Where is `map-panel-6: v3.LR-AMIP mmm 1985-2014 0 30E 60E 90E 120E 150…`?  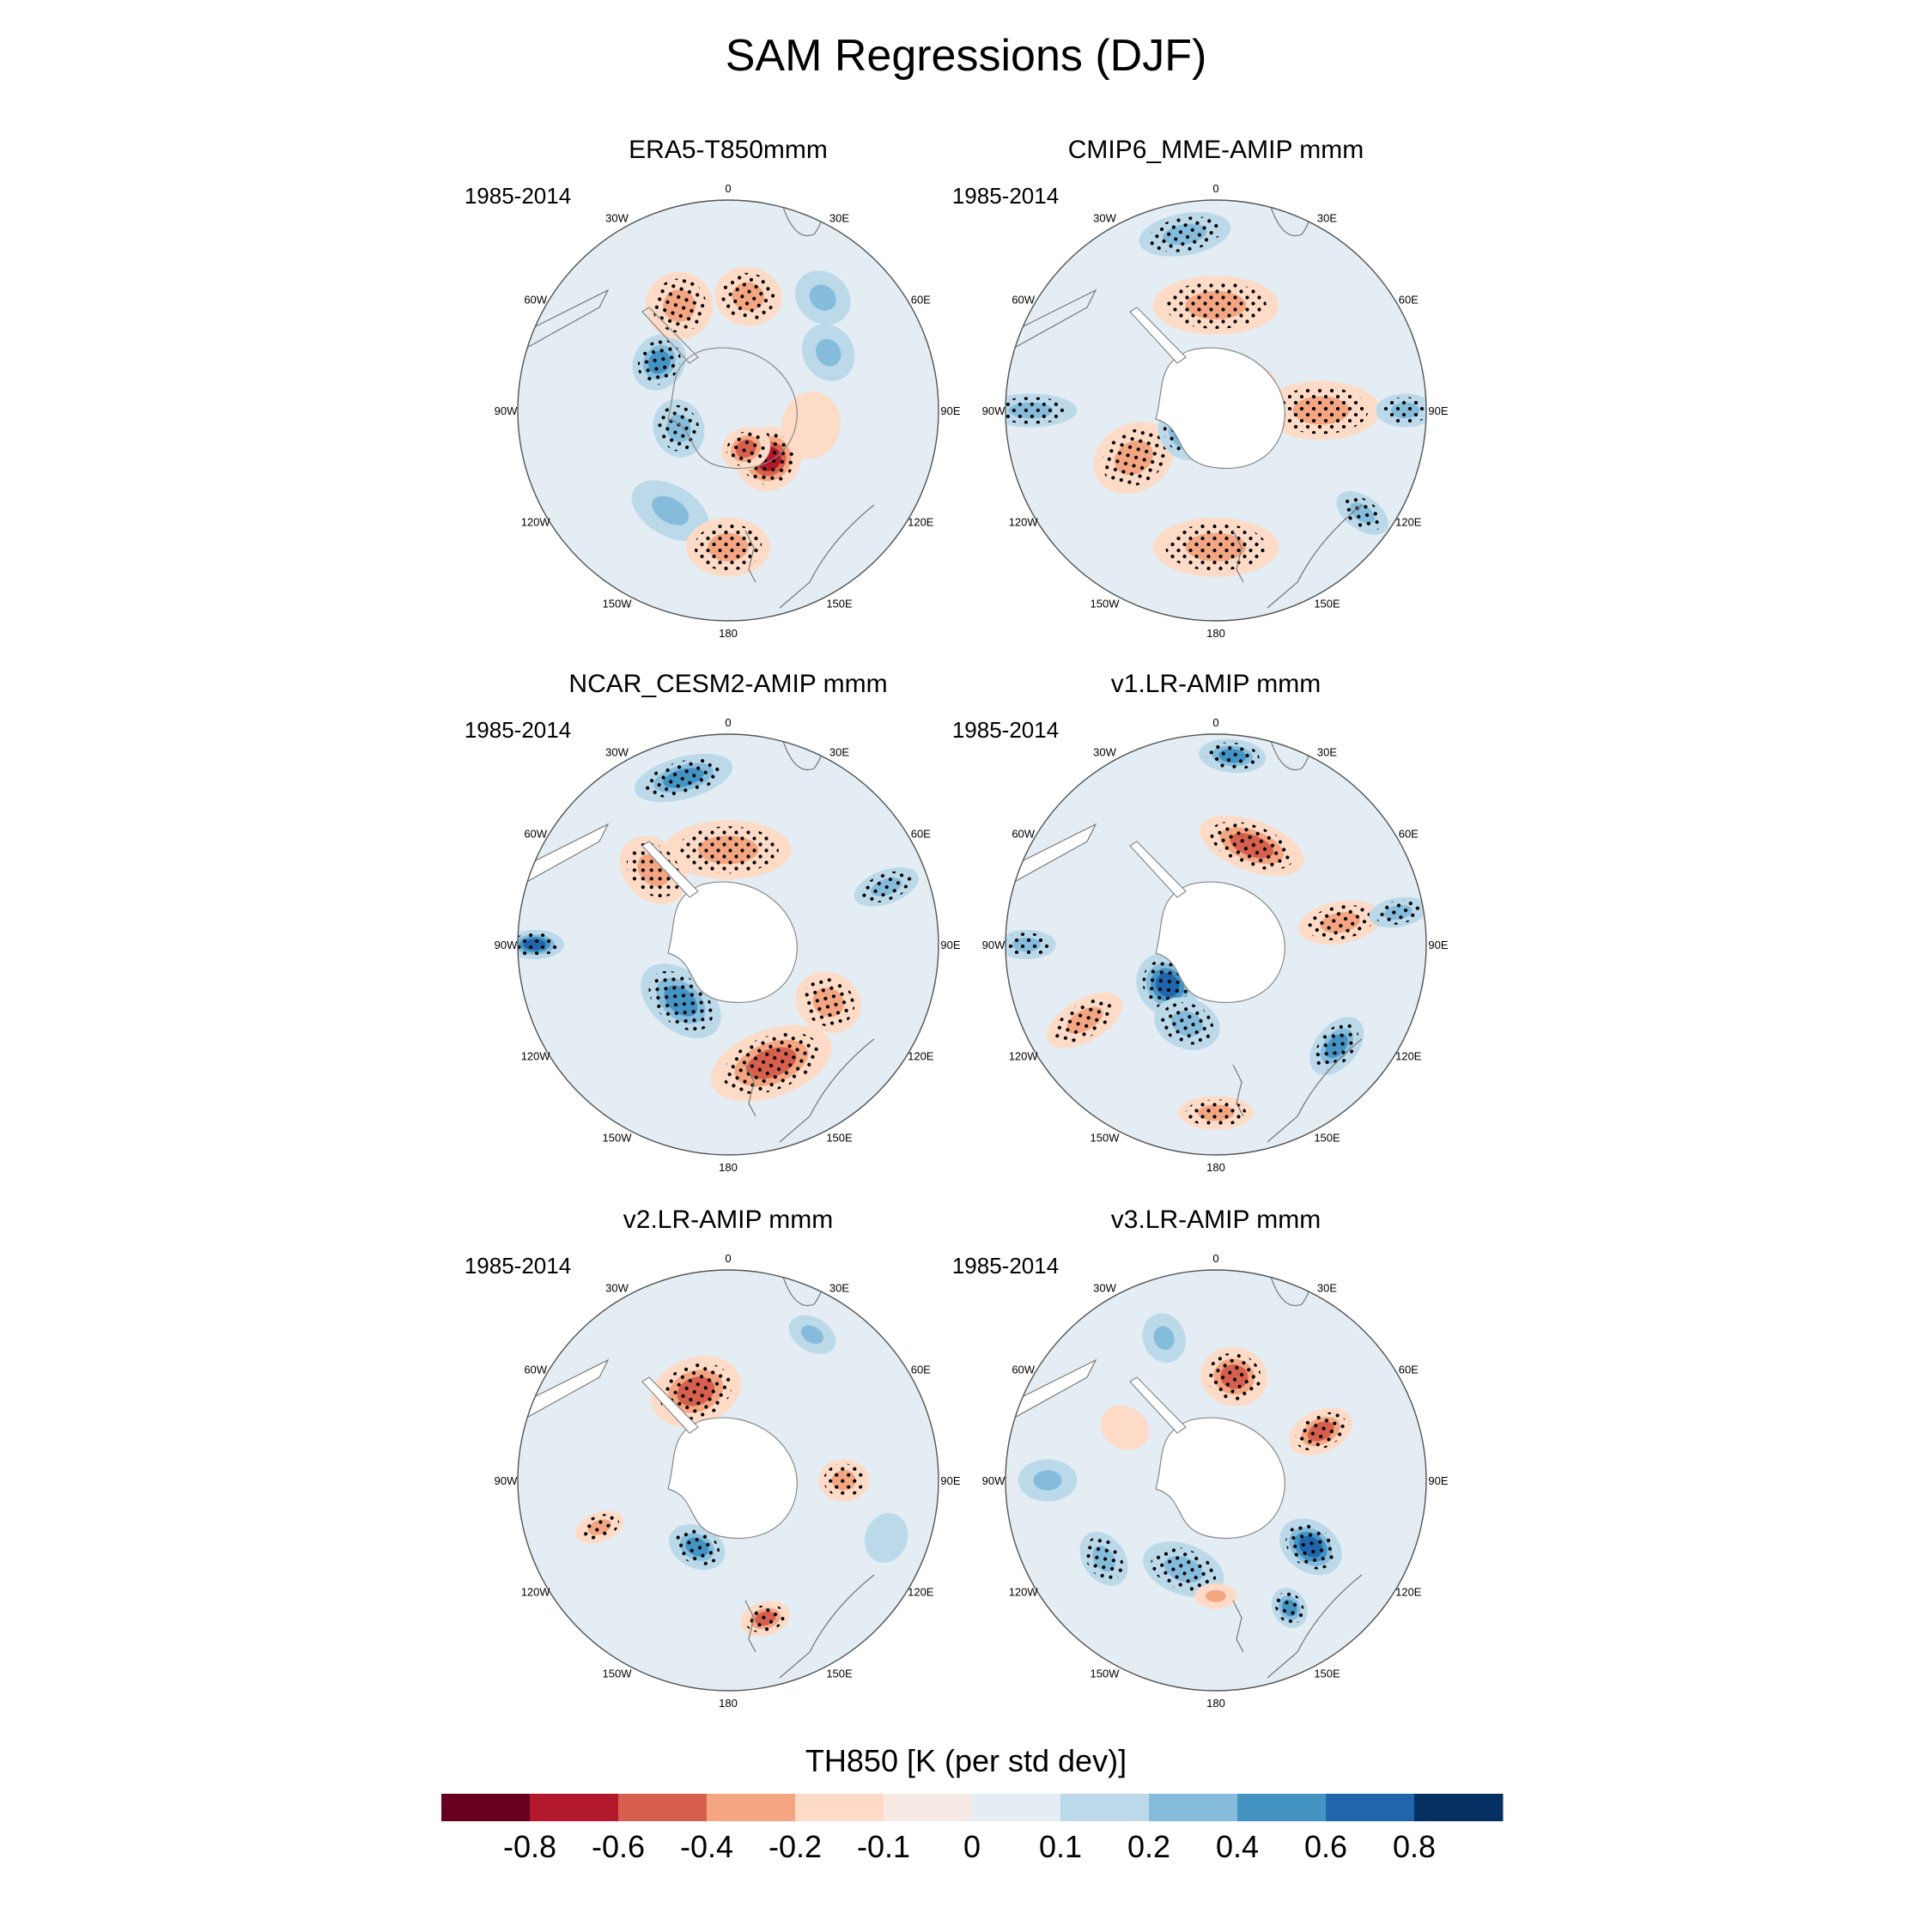
map-panel-6: v3.LR-AMIP mmm 1985-2014 0 30E 60E 90E 120E 150… is located at coordinates (1200, 1458).